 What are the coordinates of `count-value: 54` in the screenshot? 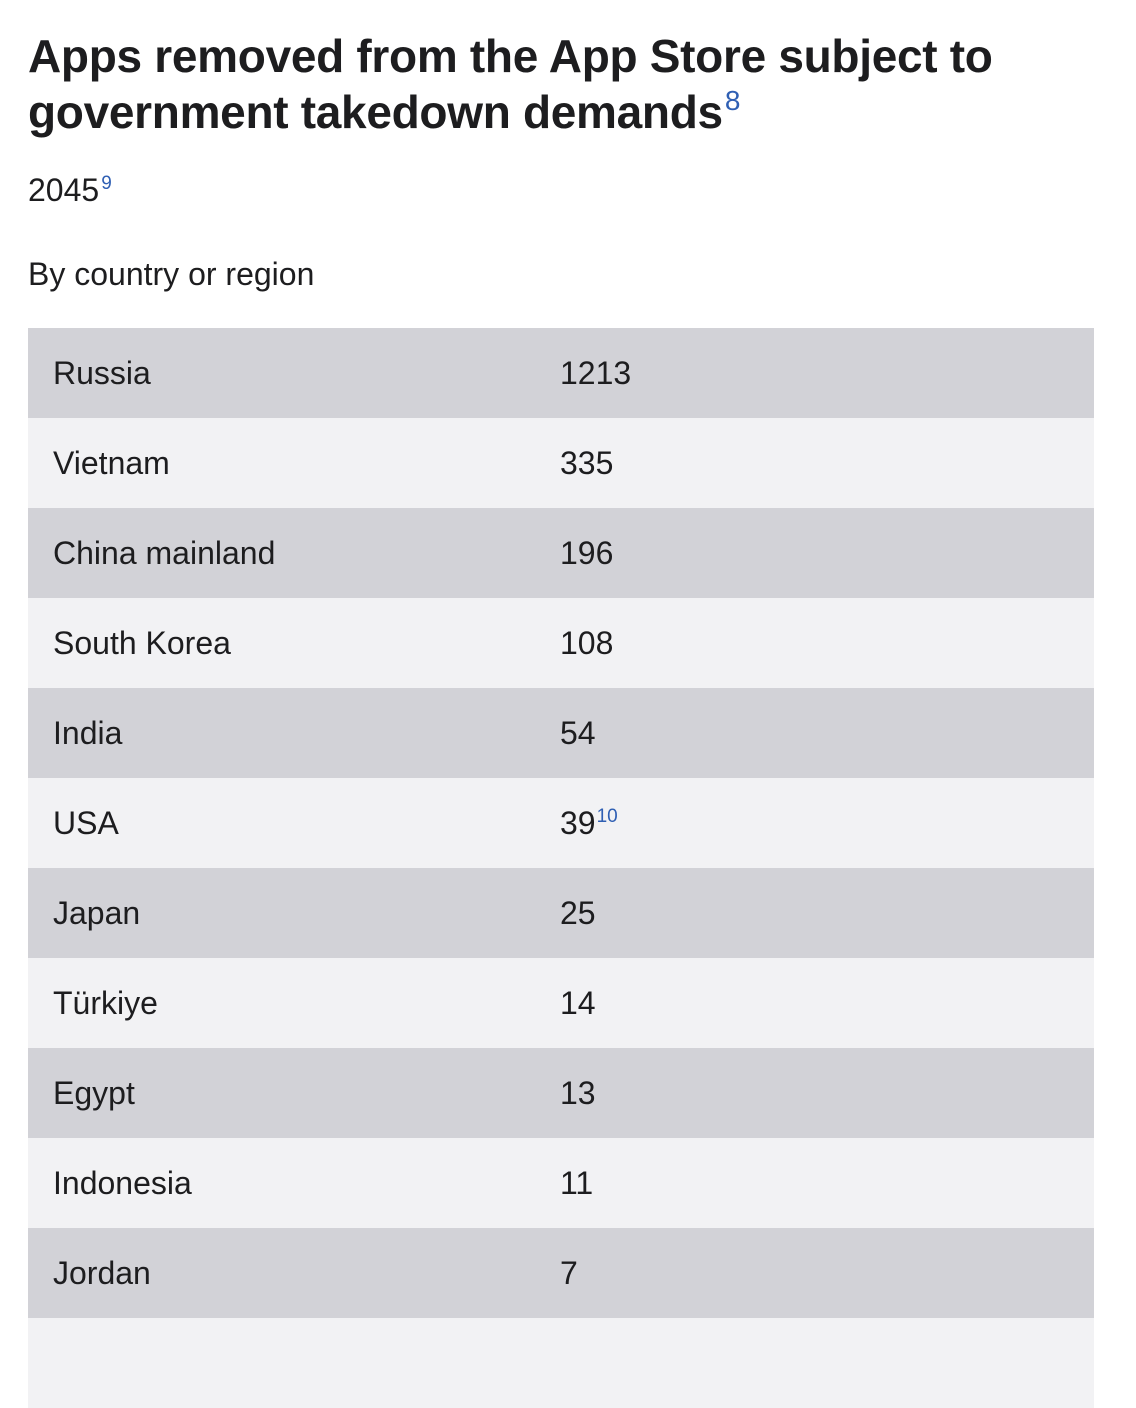 It's located at (578, 732).